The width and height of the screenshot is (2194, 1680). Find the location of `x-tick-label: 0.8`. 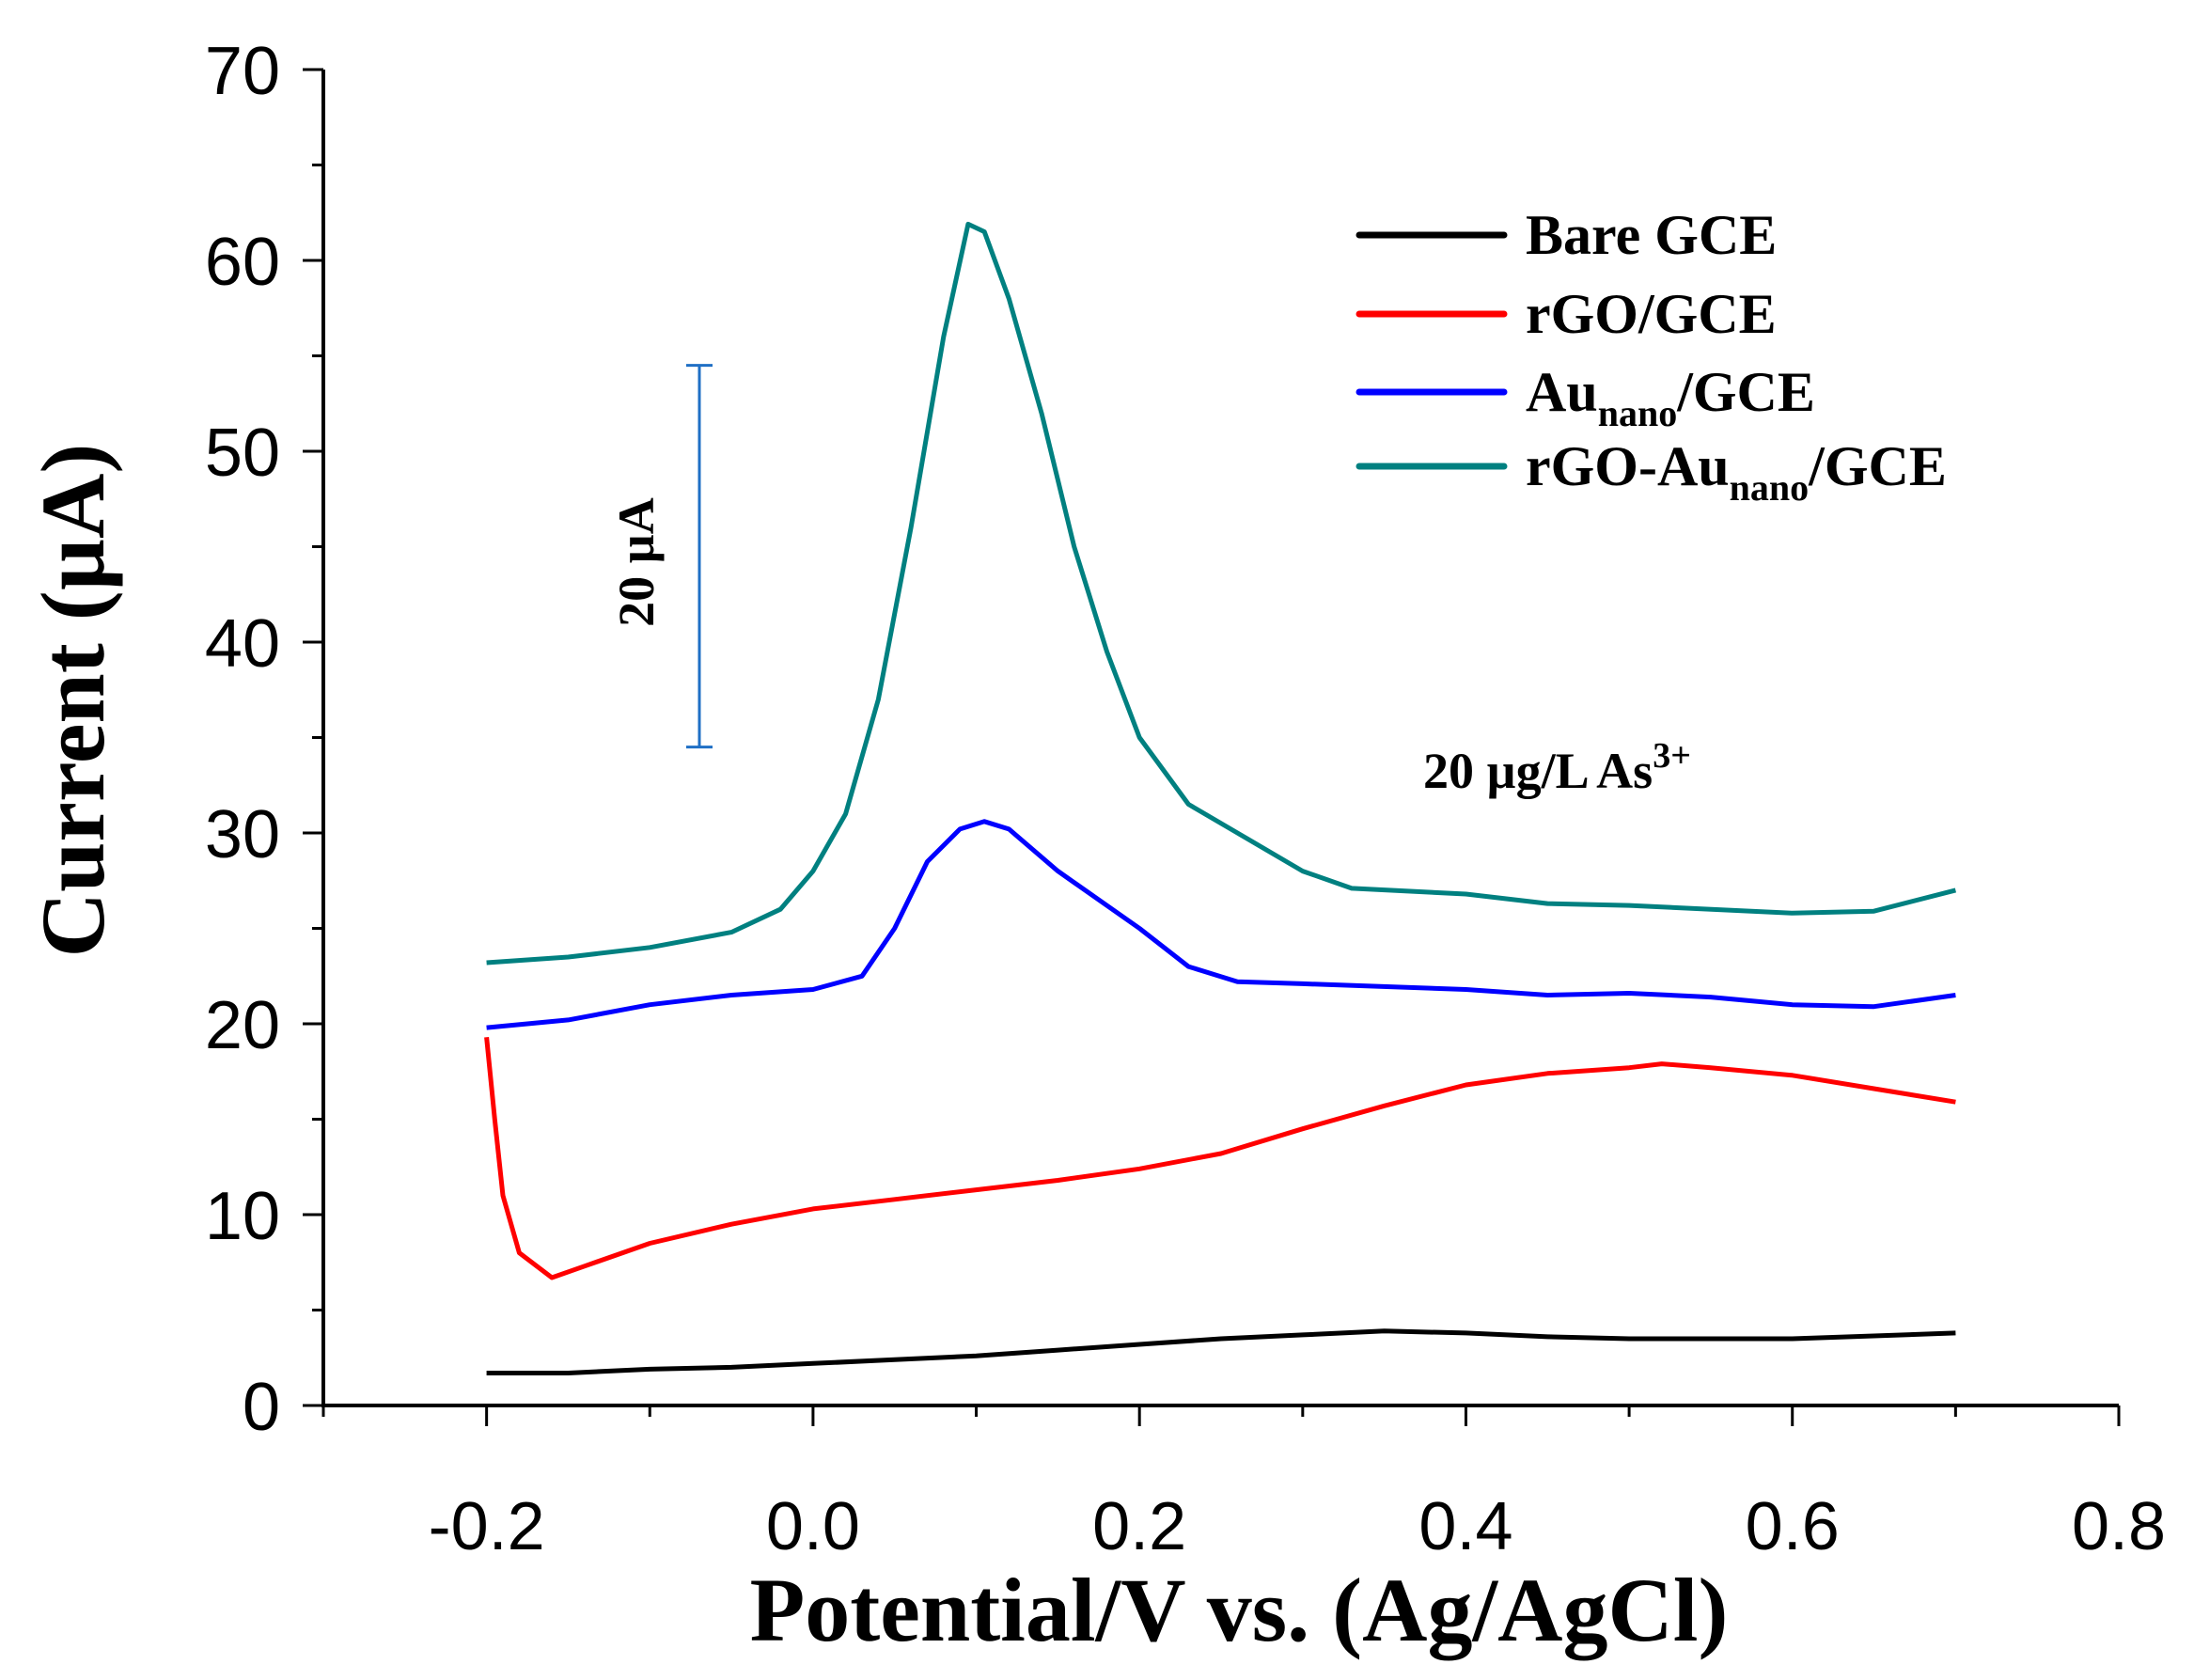

x-tick-label: 0.8 is located at coordinates (2119, 1526).